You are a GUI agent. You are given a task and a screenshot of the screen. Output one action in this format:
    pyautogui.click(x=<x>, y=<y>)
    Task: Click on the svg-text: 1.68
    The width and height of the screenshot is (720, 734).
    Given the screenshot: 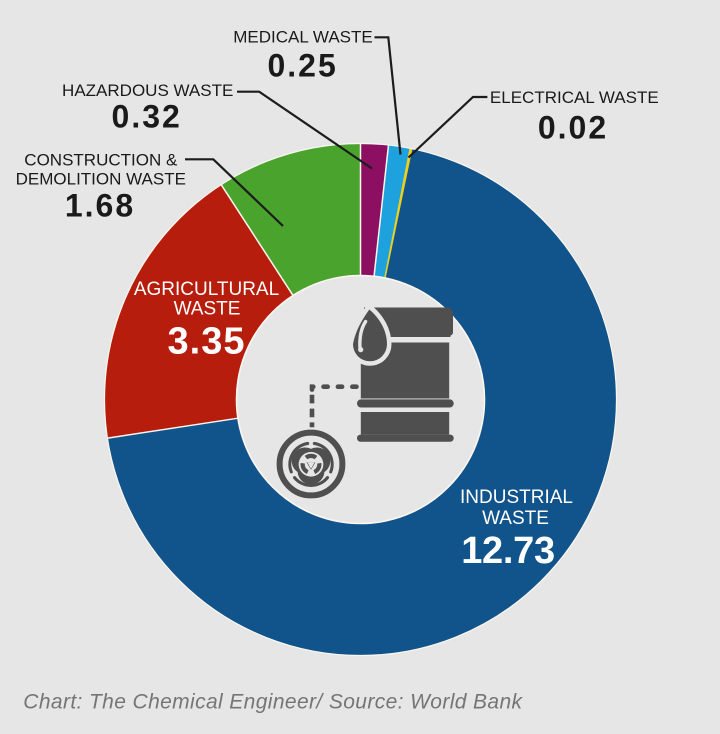 What is the action you would take?
    pyautogui.click(x=100, y=206)
    